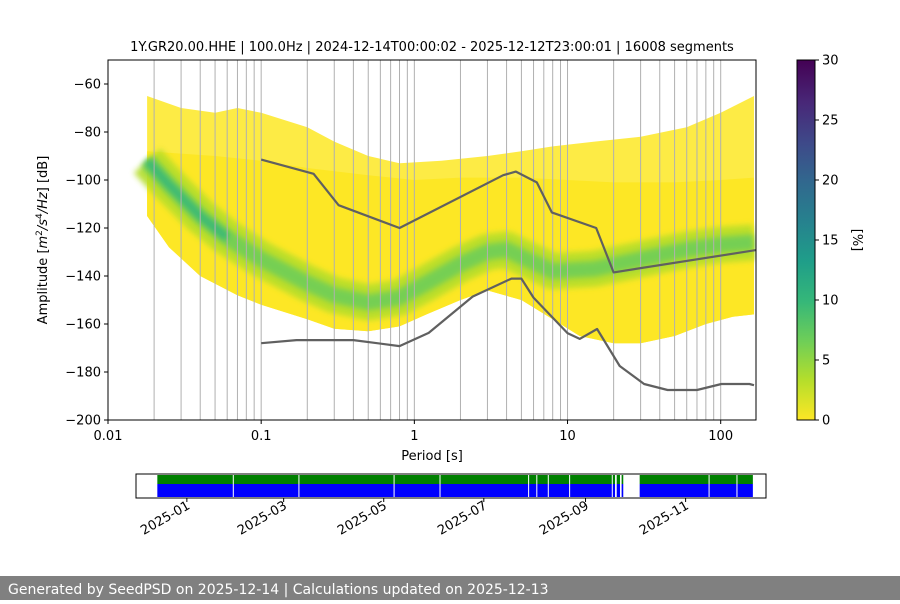 This screenshot has width=900, height=604. Describe the element at coordinates (414, 436) in the screenshot. I see `x-tick-label: 1` at that location.